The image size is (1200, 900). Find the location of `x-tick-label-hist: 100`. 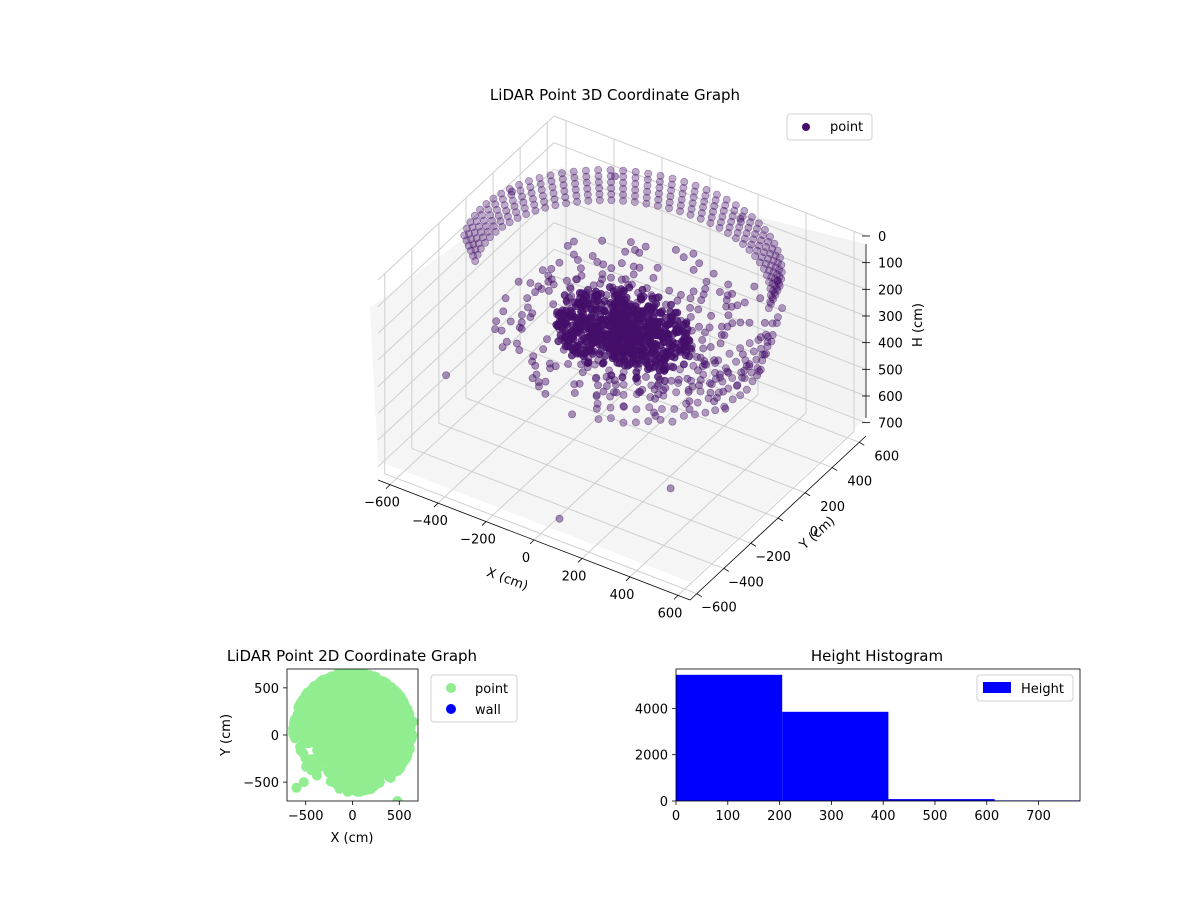

x-tick-label-hist: 100 is located at coordinates (727, 816).